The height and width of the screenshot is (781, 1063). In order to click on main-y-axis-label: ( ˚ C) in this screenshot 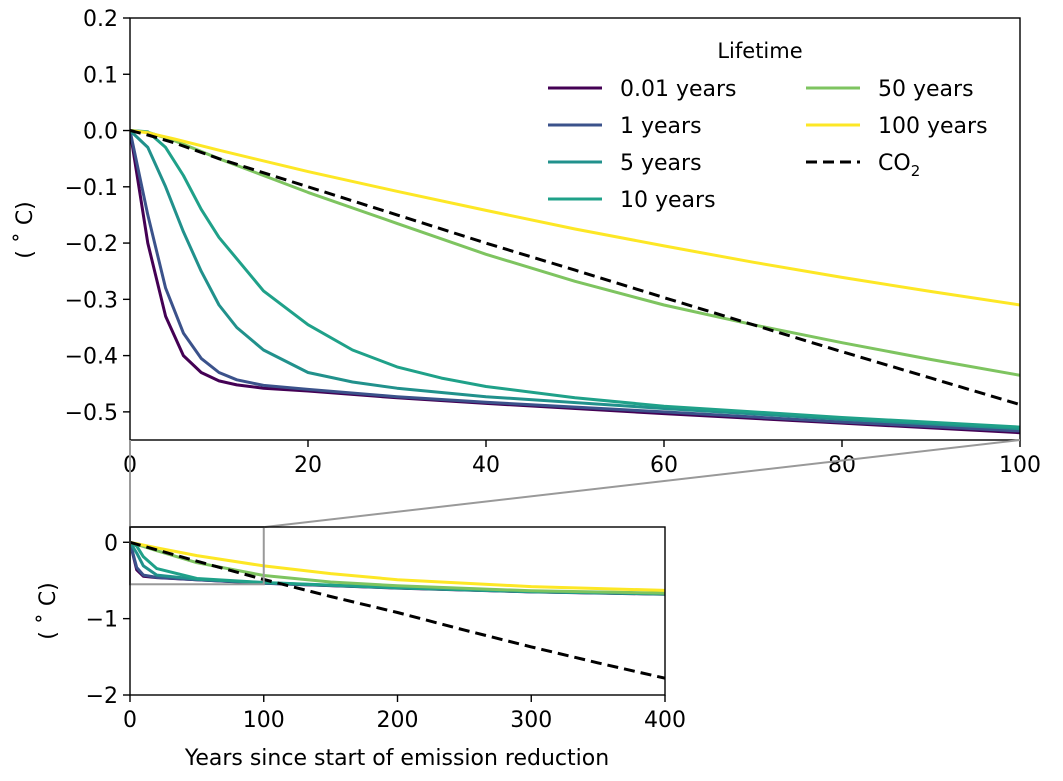, I will do `click(25, 230)`.